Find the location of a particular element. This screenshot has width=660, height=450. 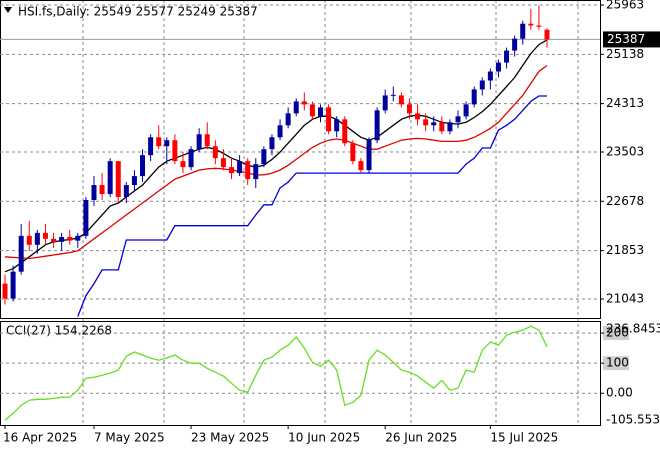

x-tick-label: 16 Apr 2025 is located at coordinates (40, 438).